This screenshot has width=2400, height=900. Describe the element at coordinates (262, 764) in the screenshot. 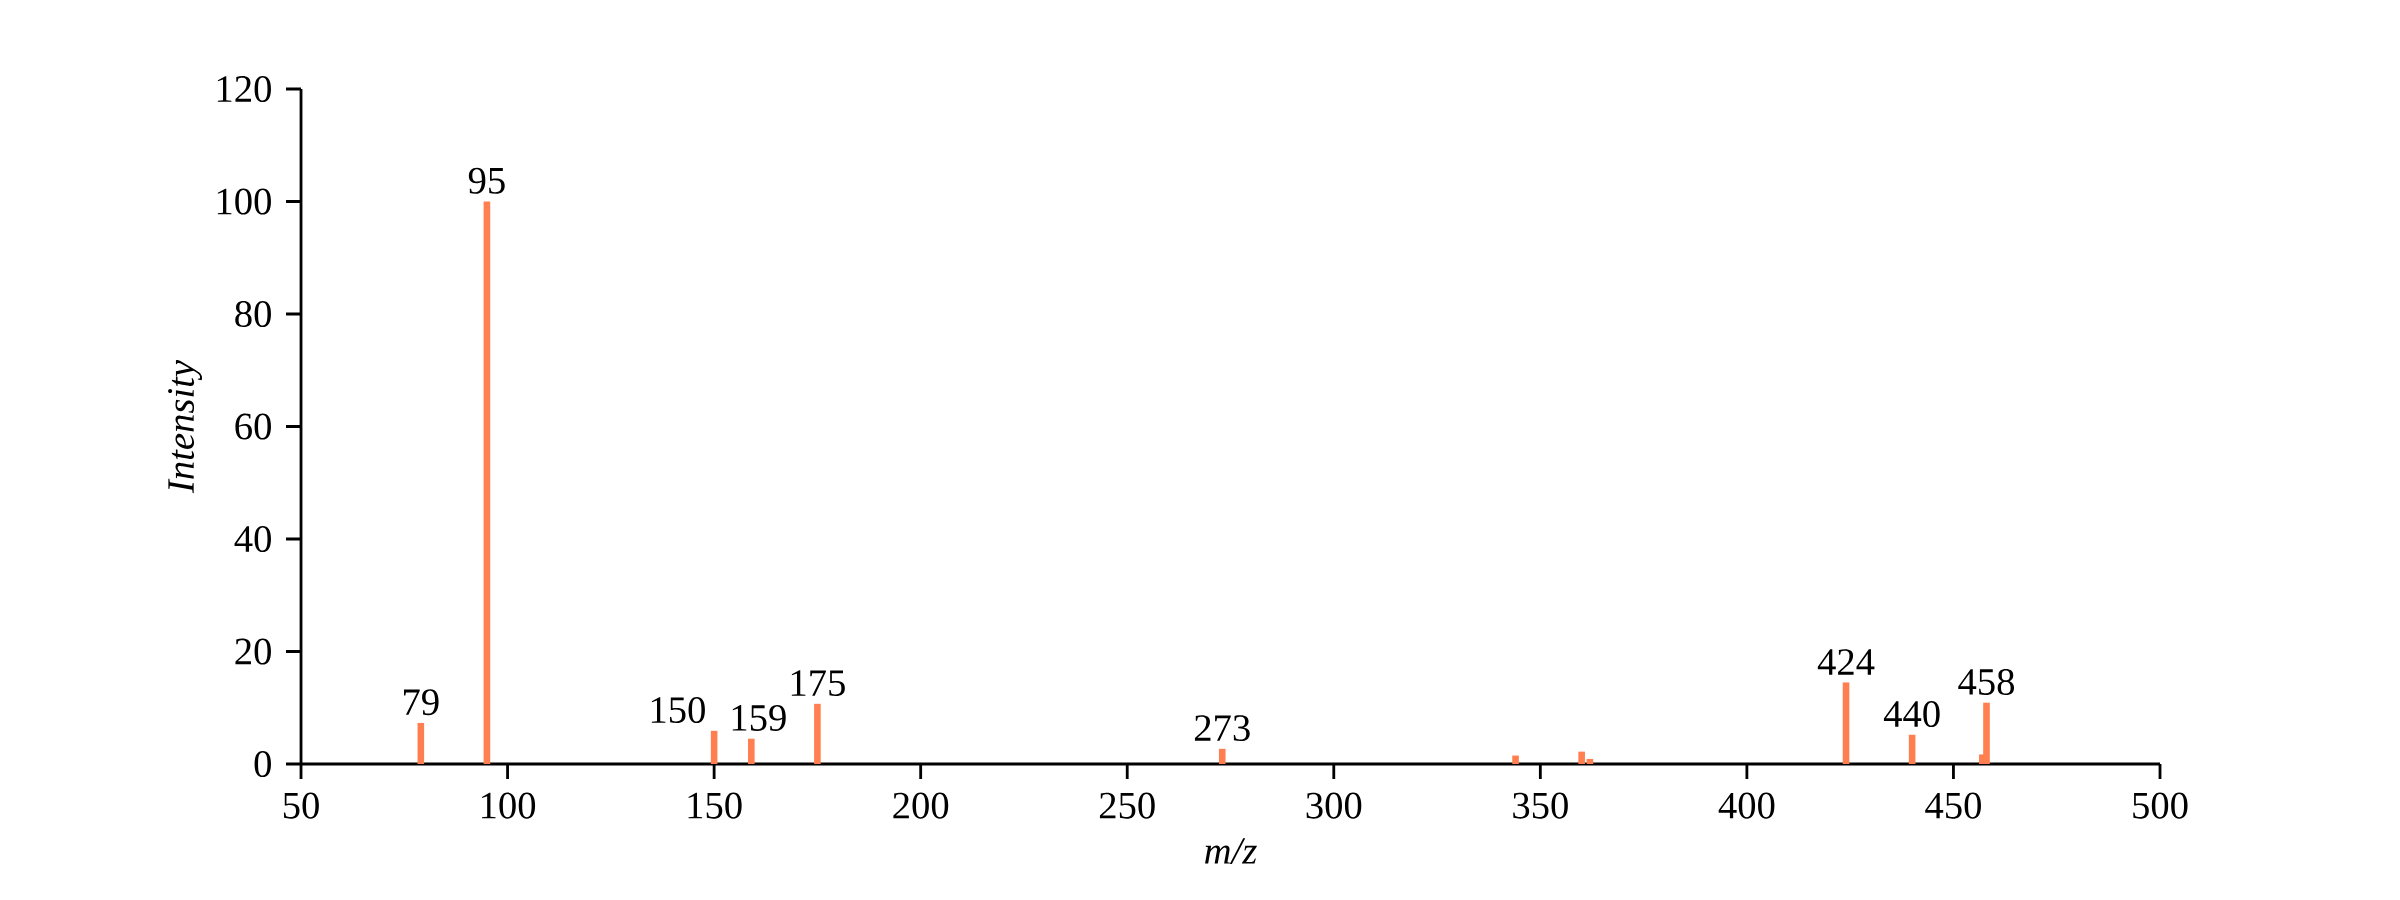

I see `y-tick-label: 0` at that location.